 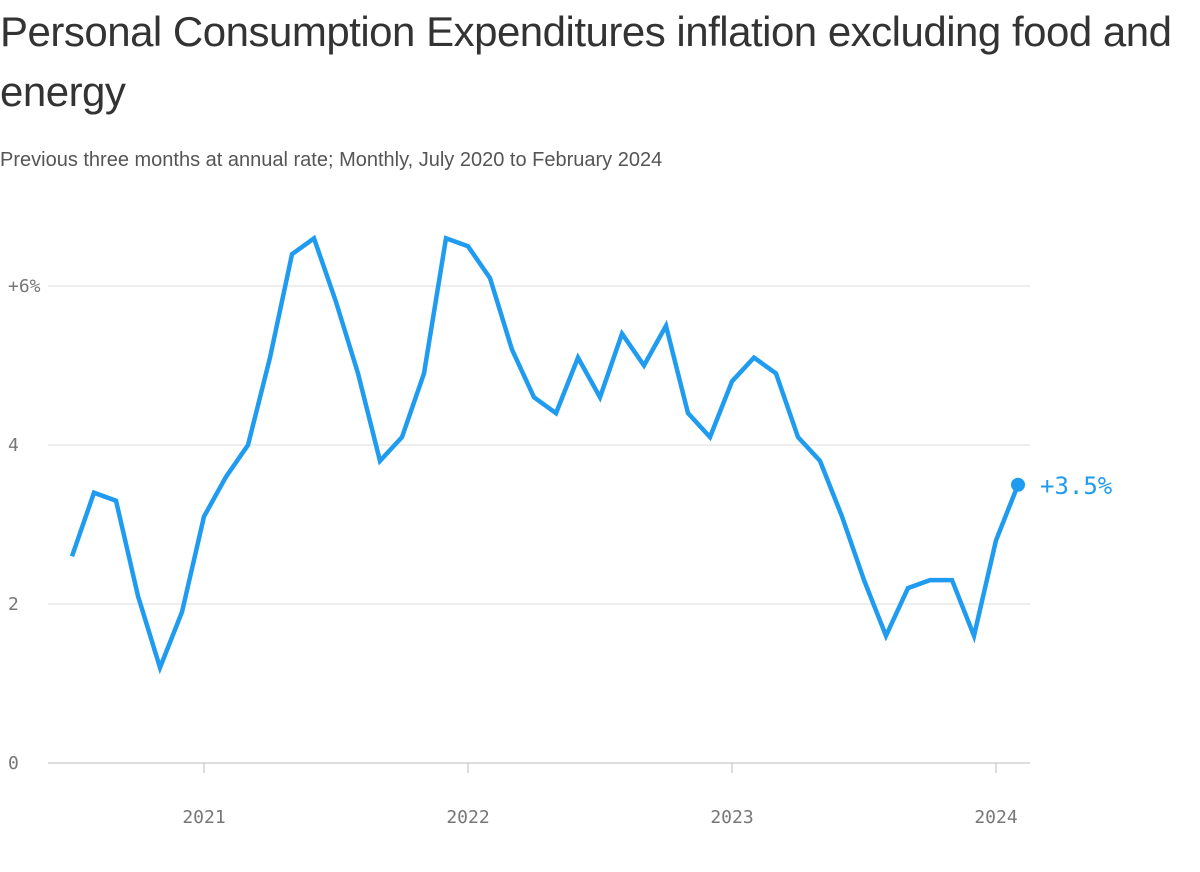 I want to click on y-tick-label: 2, so click(x=13, y=604).